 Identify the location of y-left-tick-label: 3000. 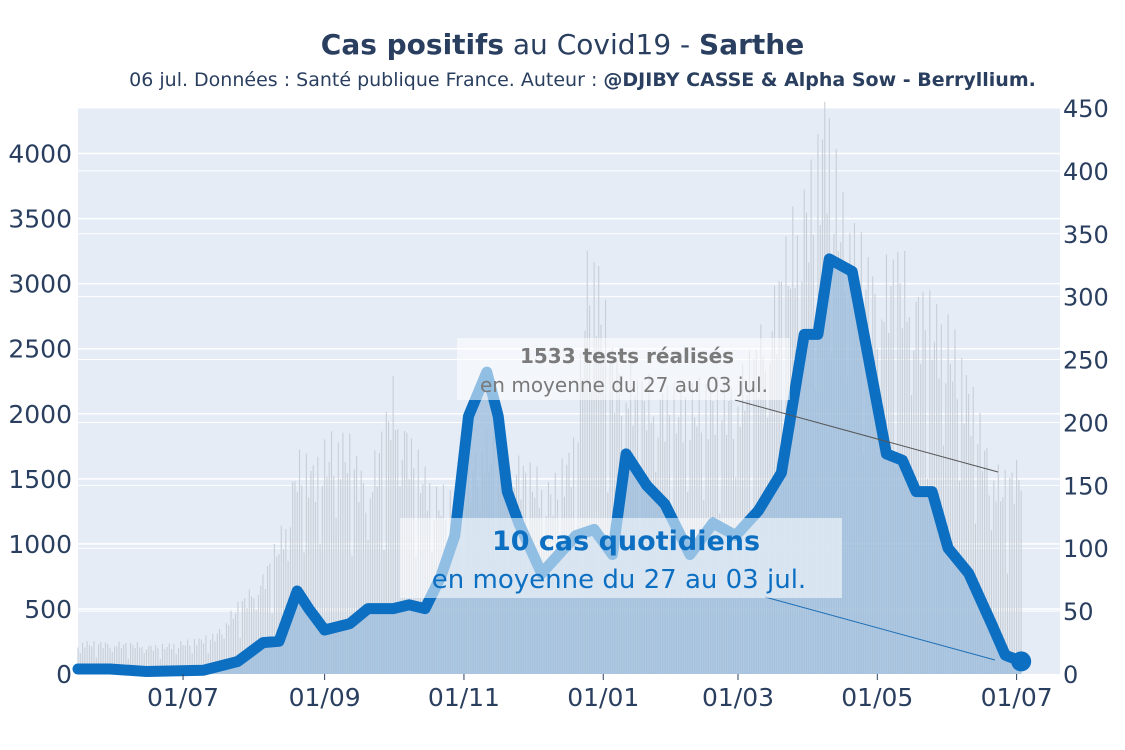
(40, 284).